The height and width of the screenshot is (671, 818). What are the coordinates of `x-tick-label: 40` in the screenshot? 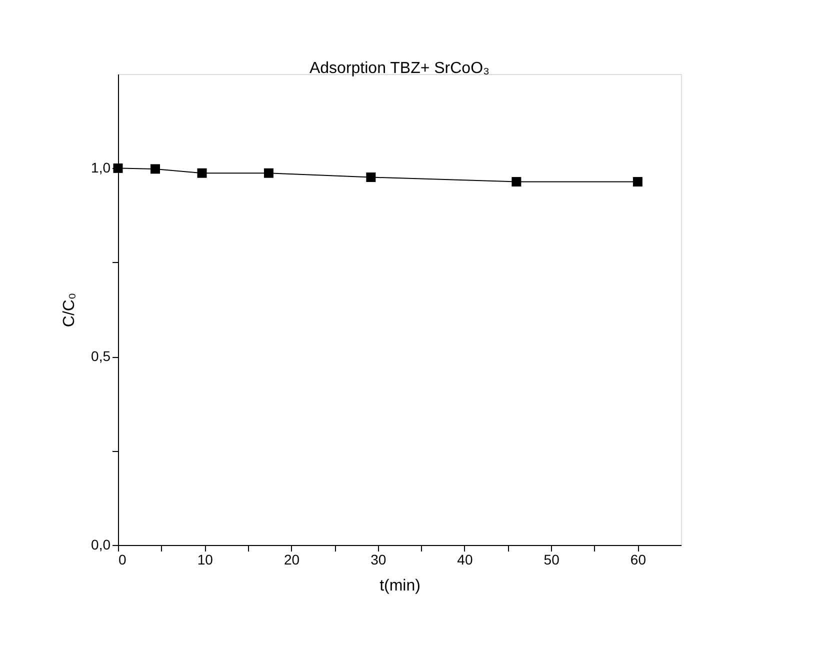 It's located at (465, 560).